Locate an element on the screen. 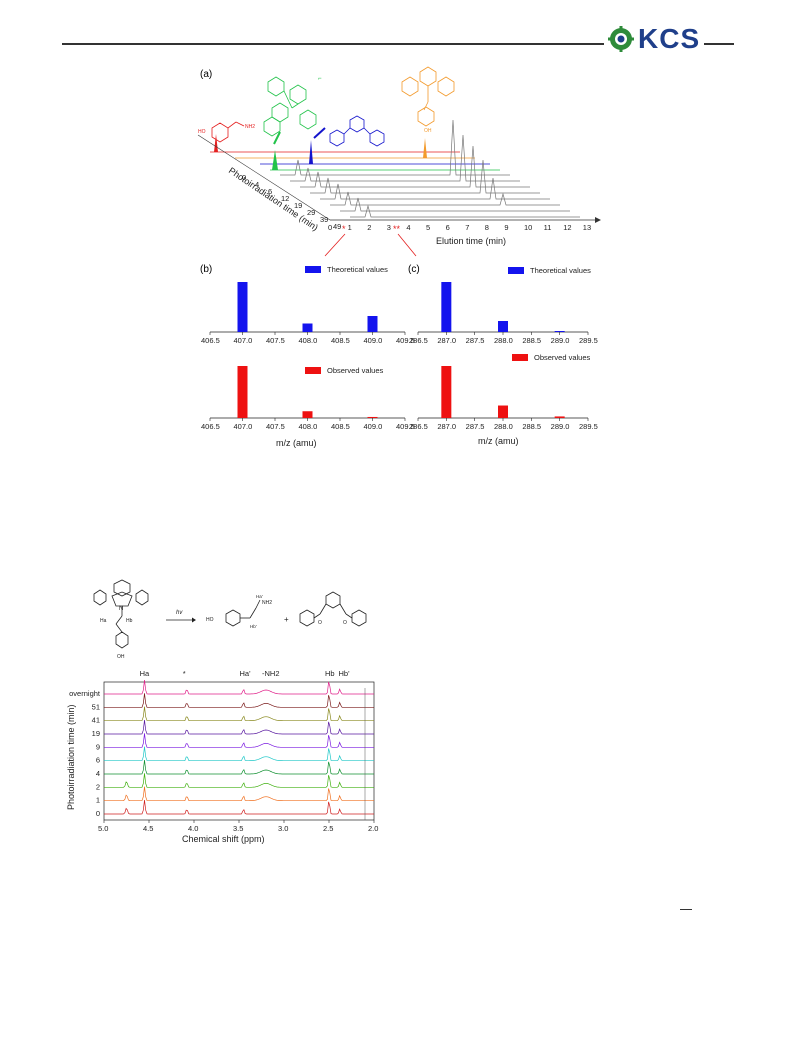  chromatogram-3d is located at coordinates (399, 171).